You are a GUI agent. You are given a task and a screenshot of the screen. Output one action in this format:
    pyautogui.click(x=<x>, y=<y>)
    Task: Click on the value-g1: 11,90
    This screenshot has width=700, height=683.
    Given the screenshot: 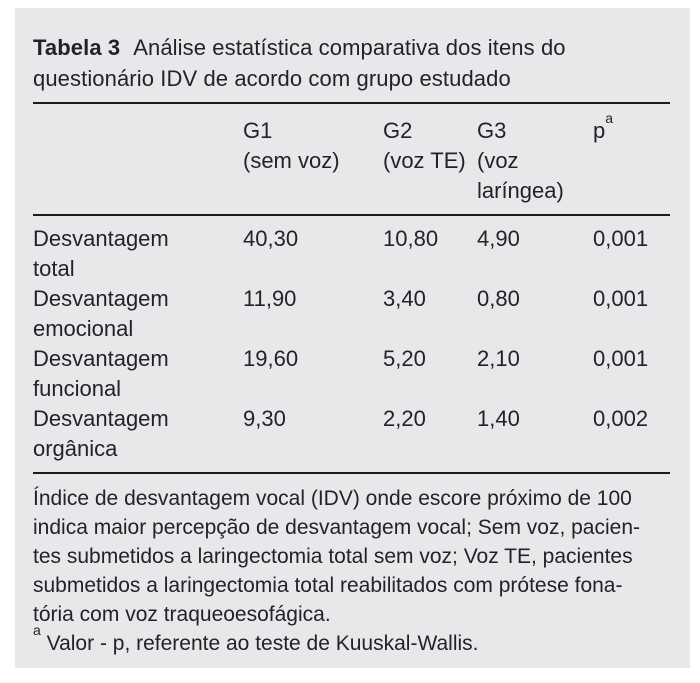 What is the action you would take?
    pyautogui.click(x=270, y=298)
    